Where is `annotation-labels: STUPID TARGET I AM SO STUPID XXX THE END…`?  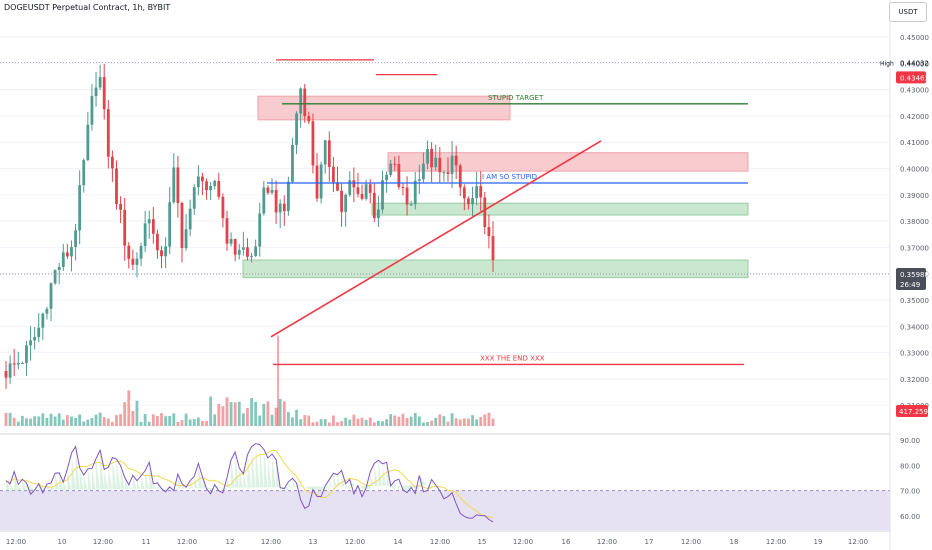 annotation-labels: STUPID TARGET I AM SO STUPID XXX THE END… is located at coordinates (512, 228).